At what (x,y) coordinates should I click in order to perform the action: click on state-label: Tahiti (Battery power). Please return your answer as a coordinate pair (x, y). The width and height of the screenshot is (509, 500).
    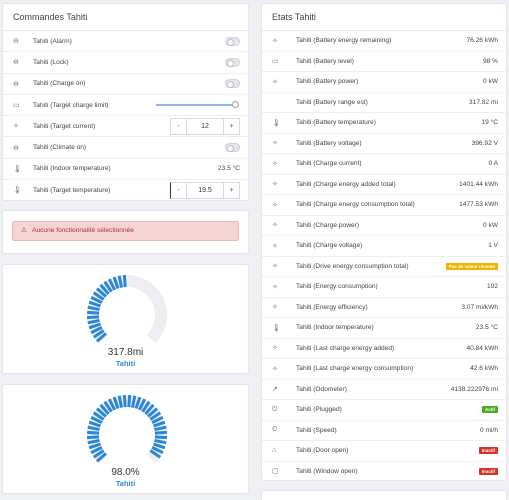
    Looking at the image, I should click on (327, 82).